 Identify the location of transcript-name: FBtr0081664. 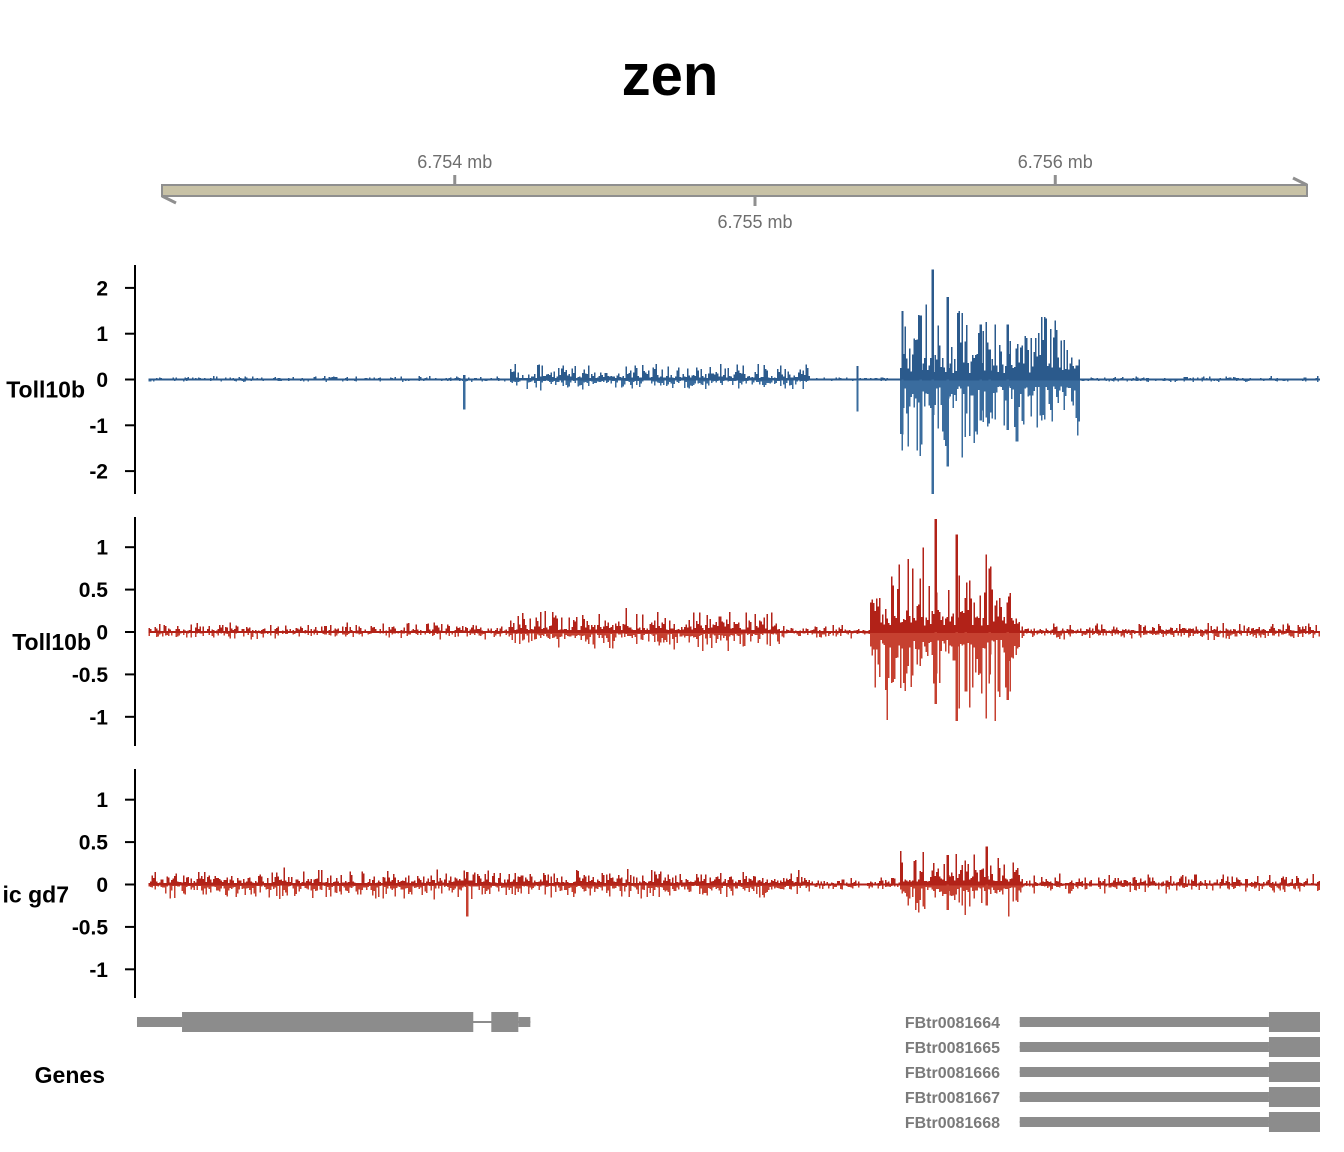
(952, 1023).